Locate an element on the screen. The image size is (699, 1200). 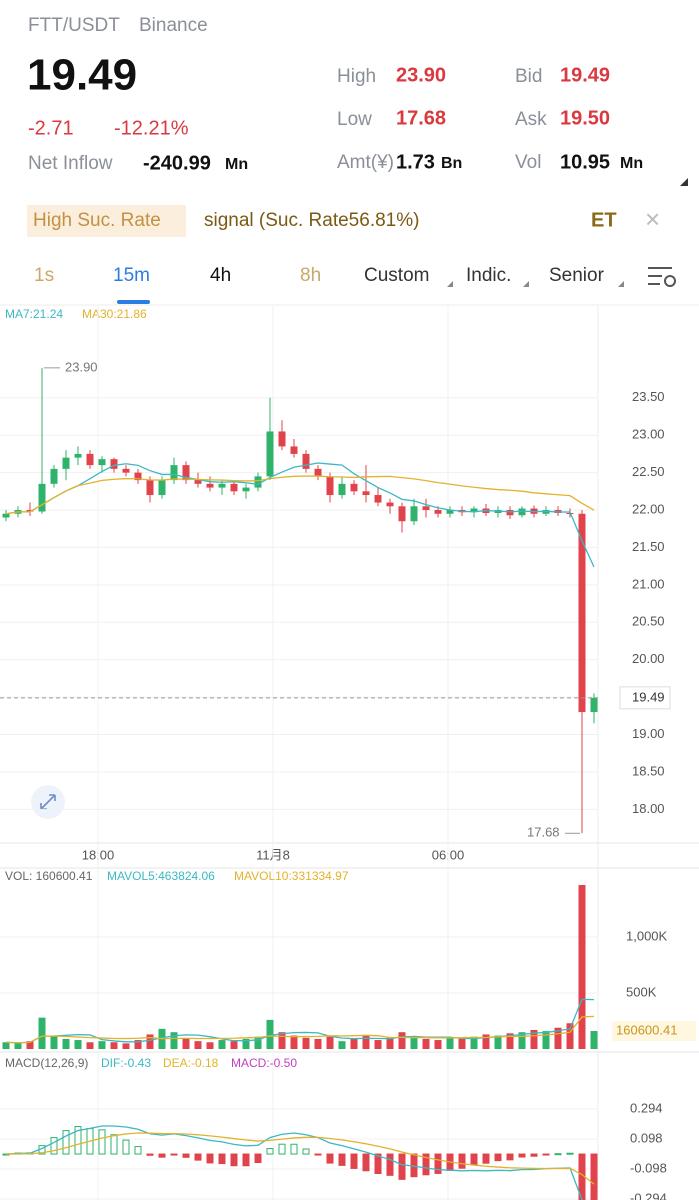
vol-last-label: 160600.41 is located at coordinates (646, 1029).